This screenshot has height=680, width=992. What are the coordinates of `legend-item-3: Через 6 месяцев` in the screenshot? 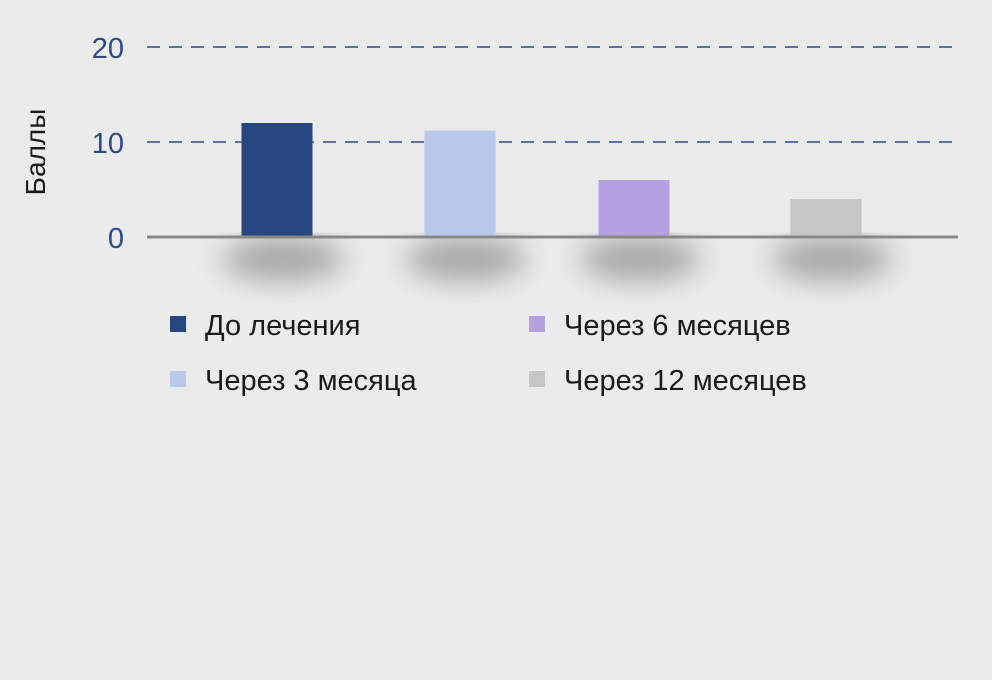 It's located at (660, 326).